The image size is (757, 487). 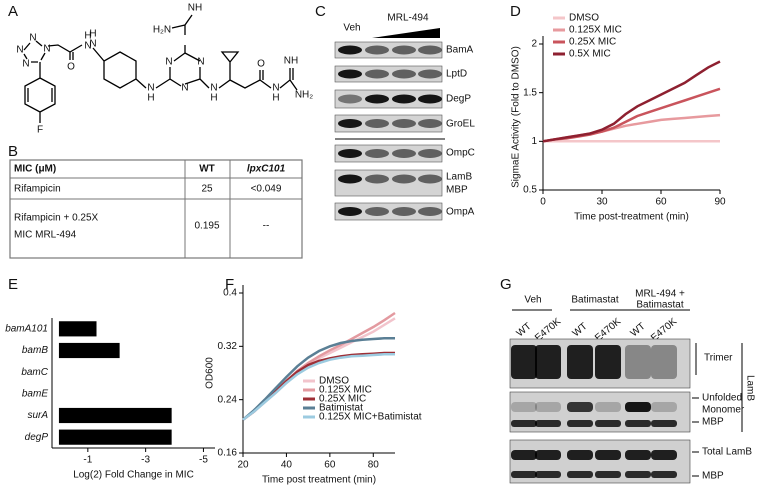 What do you see at coordinates (595, 30) in the screenshot?
I see `legend-label: 0.125X MIC` at bounding box center [595, 30].